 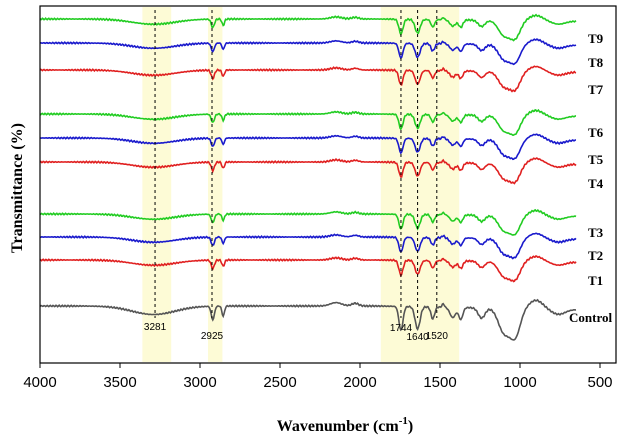 What do you see at coordinates (401, 328) in the screenshot?
I see `peak-label-1744: 1744` at bounding box center [401, 328].